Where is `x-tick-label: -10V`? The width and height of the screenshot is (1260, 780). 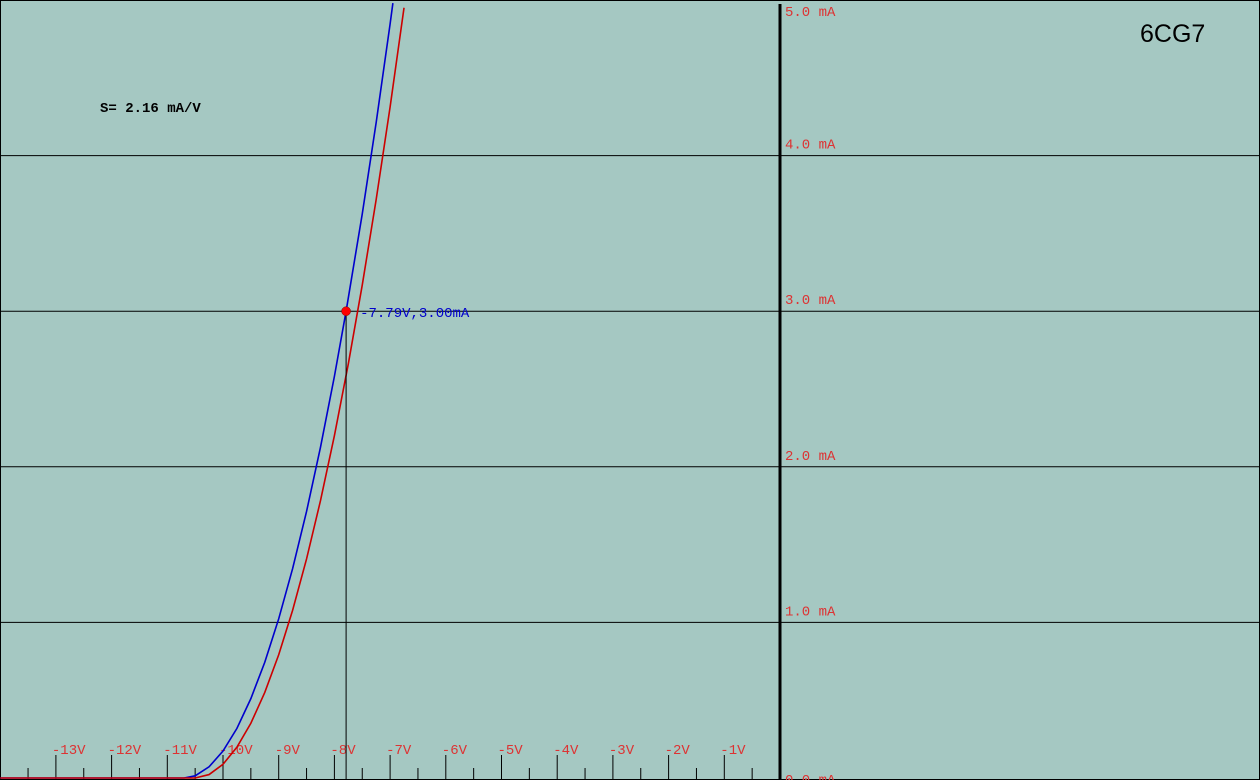
x-tick-label: -10V is located at coordinates (236, 751).